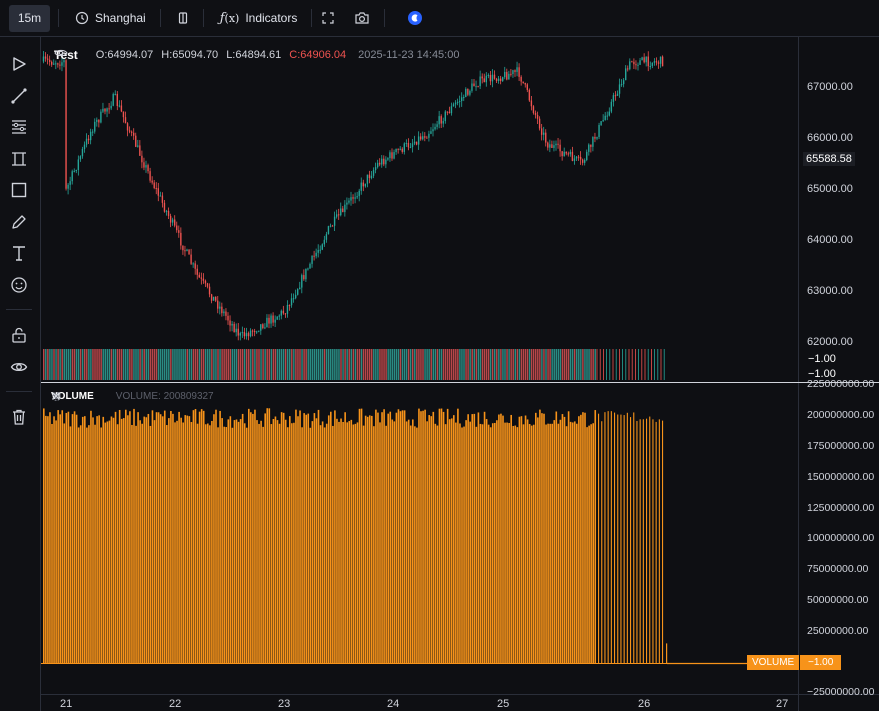 The height and width of the screenshot is (711, 879). I want to click on emoji-tool-button, so click(19, 285).